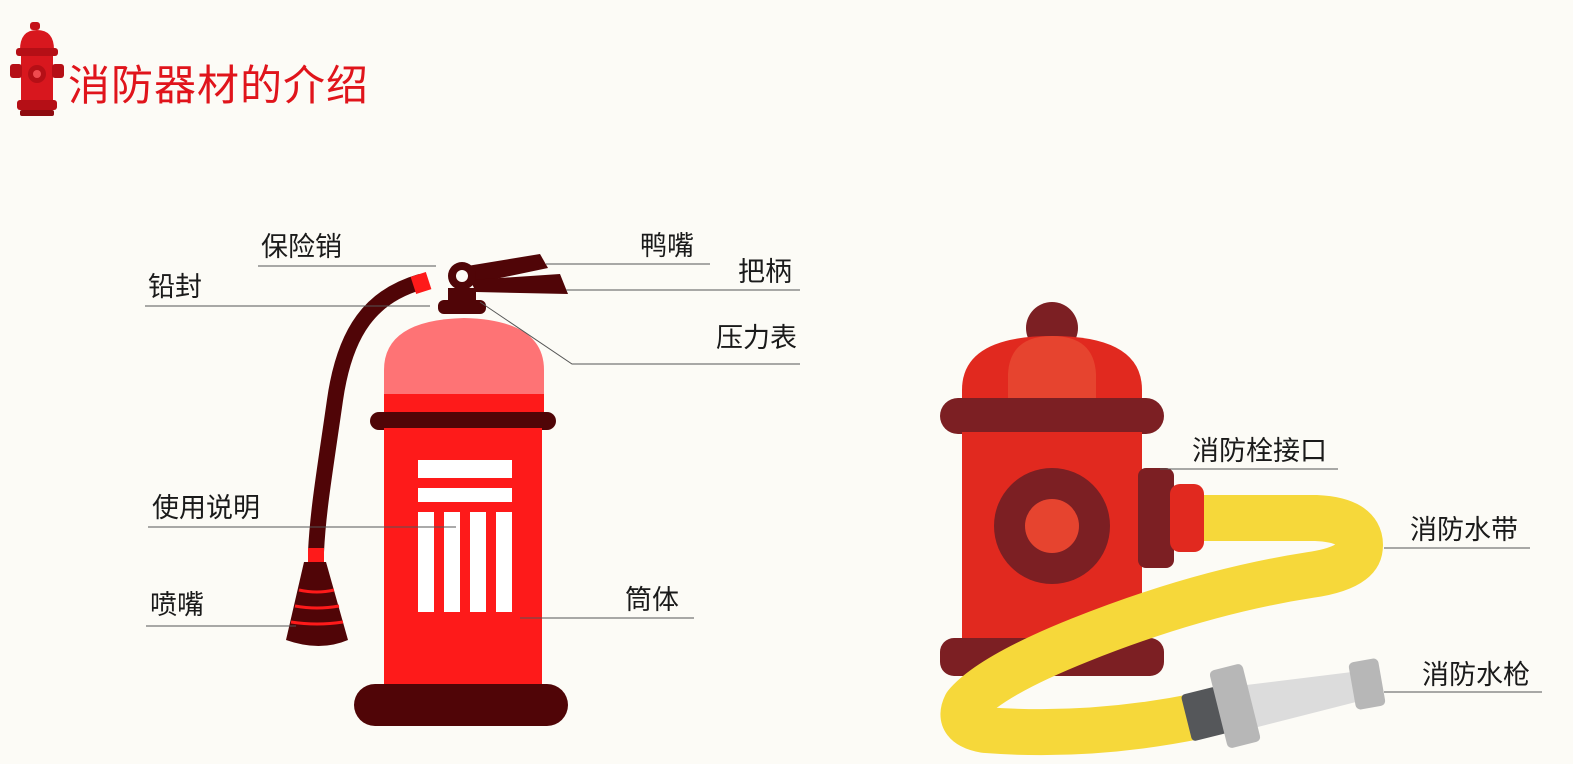  What do you see at coordinates (1259, 451) in the screenshot?
I see `label-hydrant-interface: 消防栓接口` at bounding box center [1259, 451].